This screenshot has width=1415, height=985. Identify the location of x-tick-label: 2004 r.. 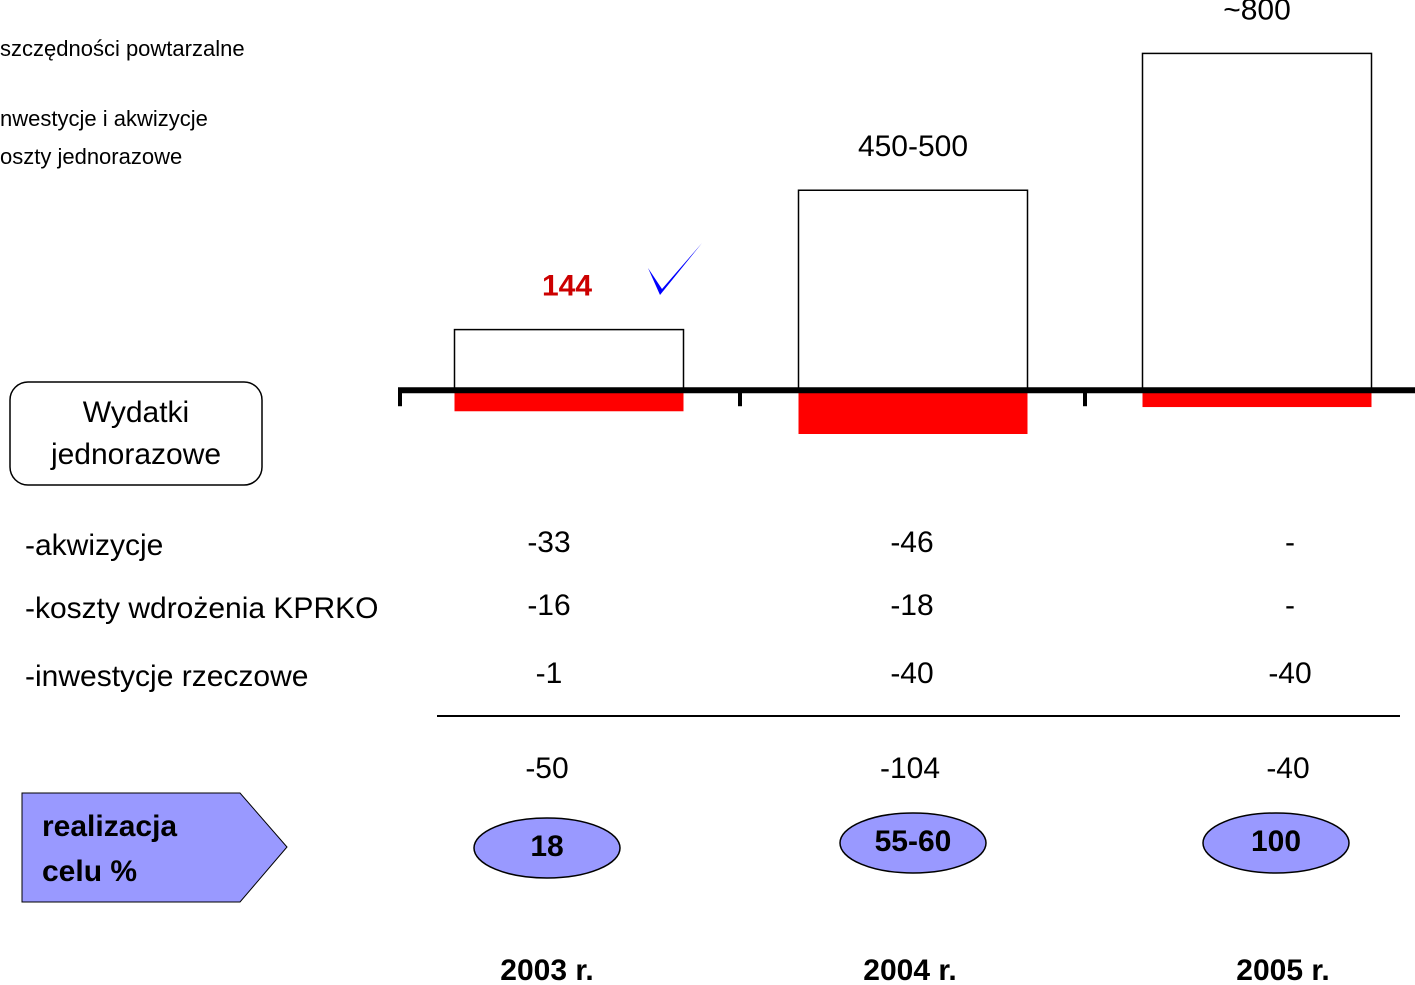
(909, 969).